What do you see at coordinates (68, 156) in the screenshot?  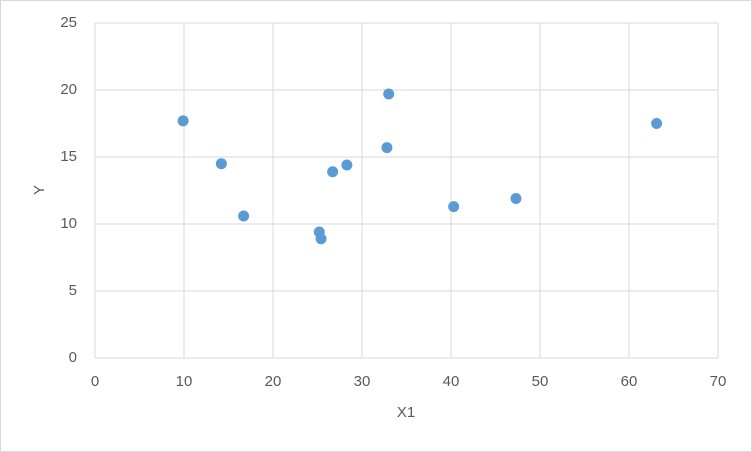 I see `y-tick-label: 15` at bounding box center [68, 156].